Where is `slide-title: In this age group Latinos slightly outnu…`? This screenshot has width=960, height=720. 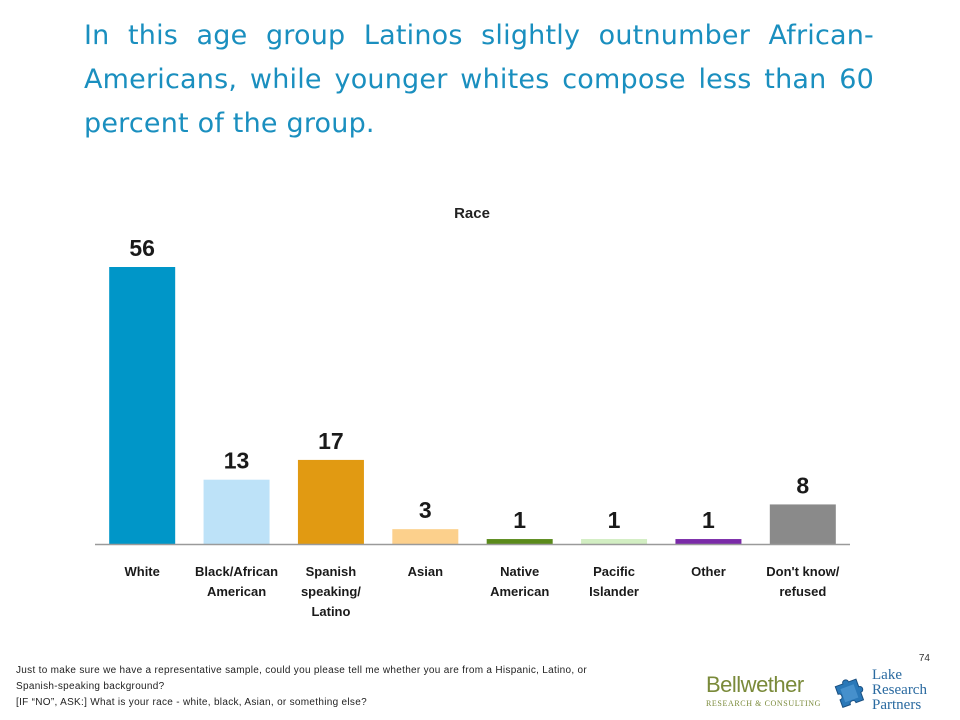 slide-title: In this age group Latinos slightly outnu… is located at coordinates (479, 79).